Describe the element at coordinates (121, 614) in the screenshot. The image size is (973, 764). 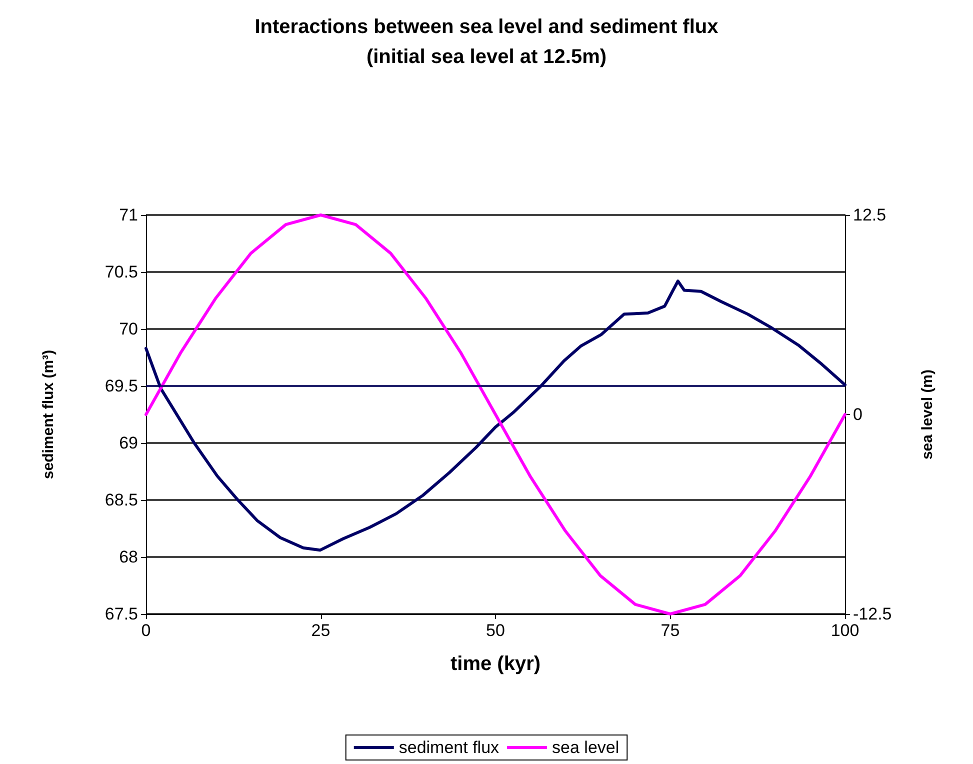
I see `y-tick-label: 67.5` at that location.